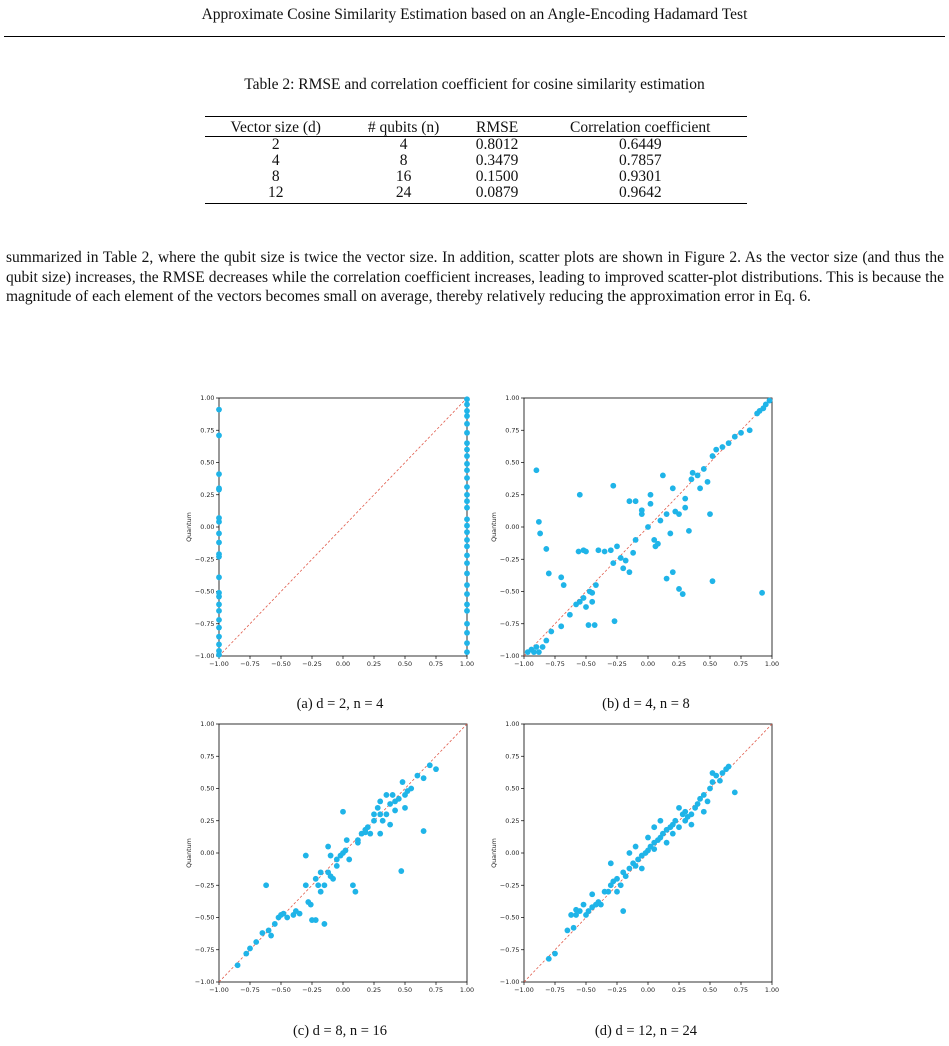 The height and width of the screenshot is (1046, 949). Describe the element at coordinates (276, 126) in the screenshot. I see `column-header: Vector size (d)` at that location.